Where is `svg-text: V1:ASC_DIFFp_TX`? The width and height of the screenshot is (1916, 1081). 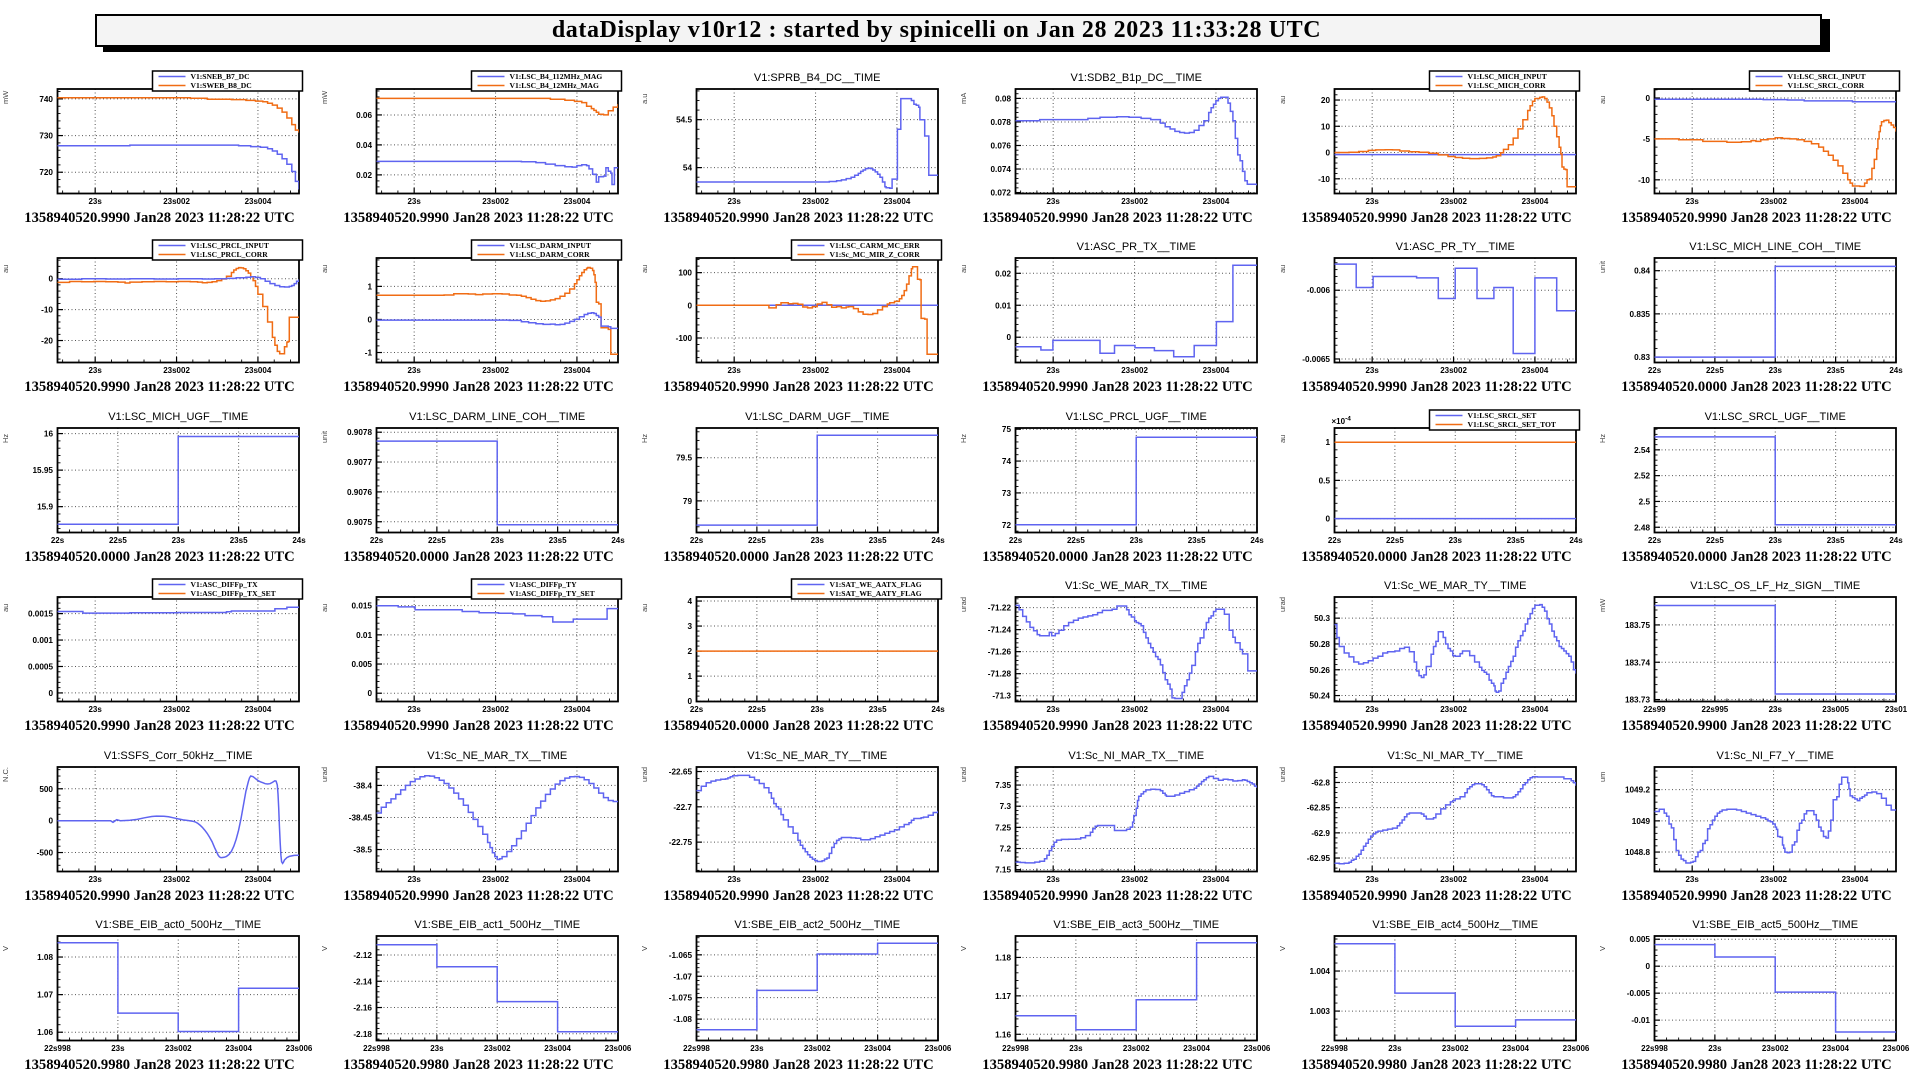
svg-text: V1:ASC_DIFFp_TX is located at coordinates (225, 584).